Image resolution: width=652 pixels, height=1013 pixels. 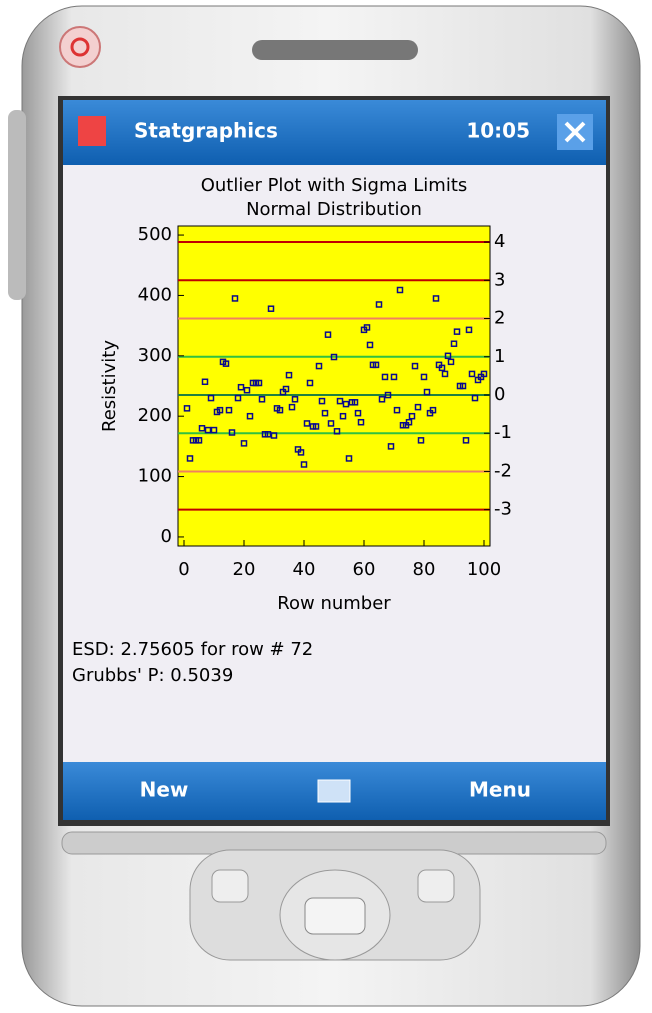 What do you see at coordinates (334, 185) in the screenshot?
I see `chart-title: Outlier Plot with Sigma Limits` at bounding box center [334, 185].